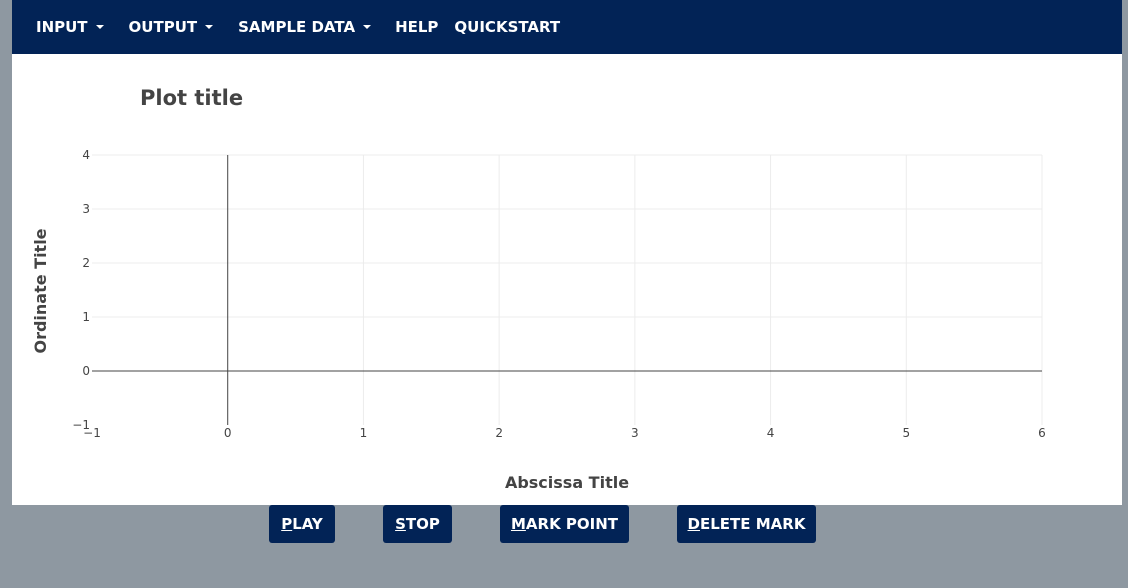 Image resolution: width=1128 pixels, height=588 pixels. I want to click on x-tick-label: 1, so click(364, 433).